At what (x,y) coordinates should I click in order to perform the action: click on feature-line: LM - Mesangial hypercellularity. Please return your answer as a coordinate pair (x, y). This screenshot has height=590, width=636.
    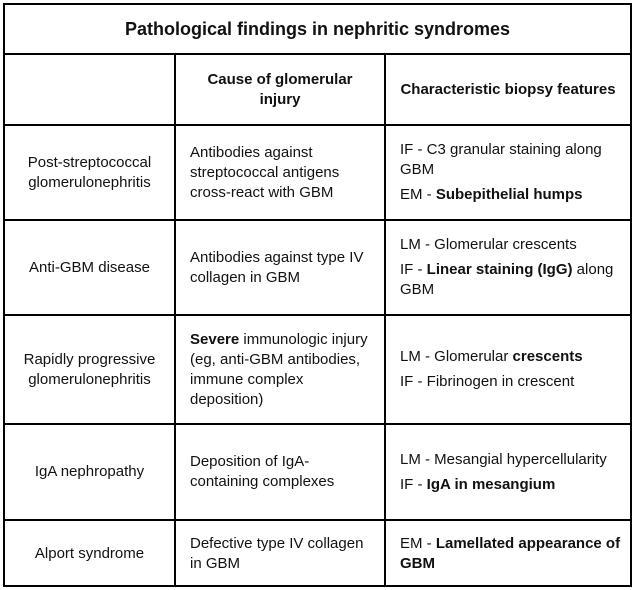
    Looking at the image, I should click on (511, 460).